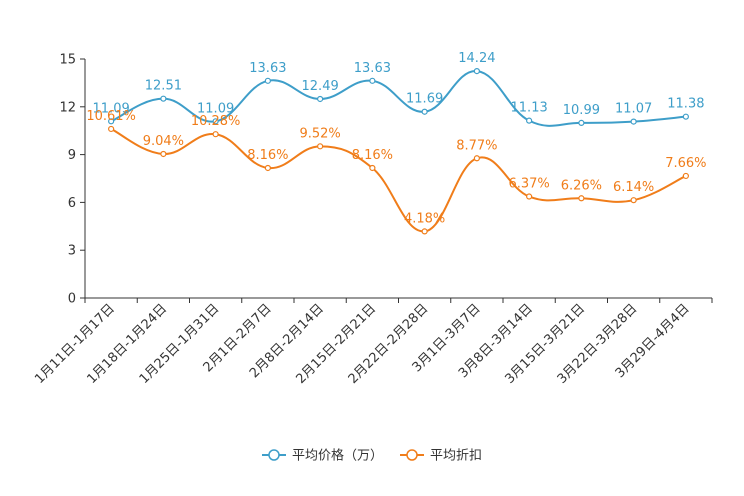  Describe the element at coordinates (72, 299) in the screenshot. I see `y-tick-label: 0` at that location.